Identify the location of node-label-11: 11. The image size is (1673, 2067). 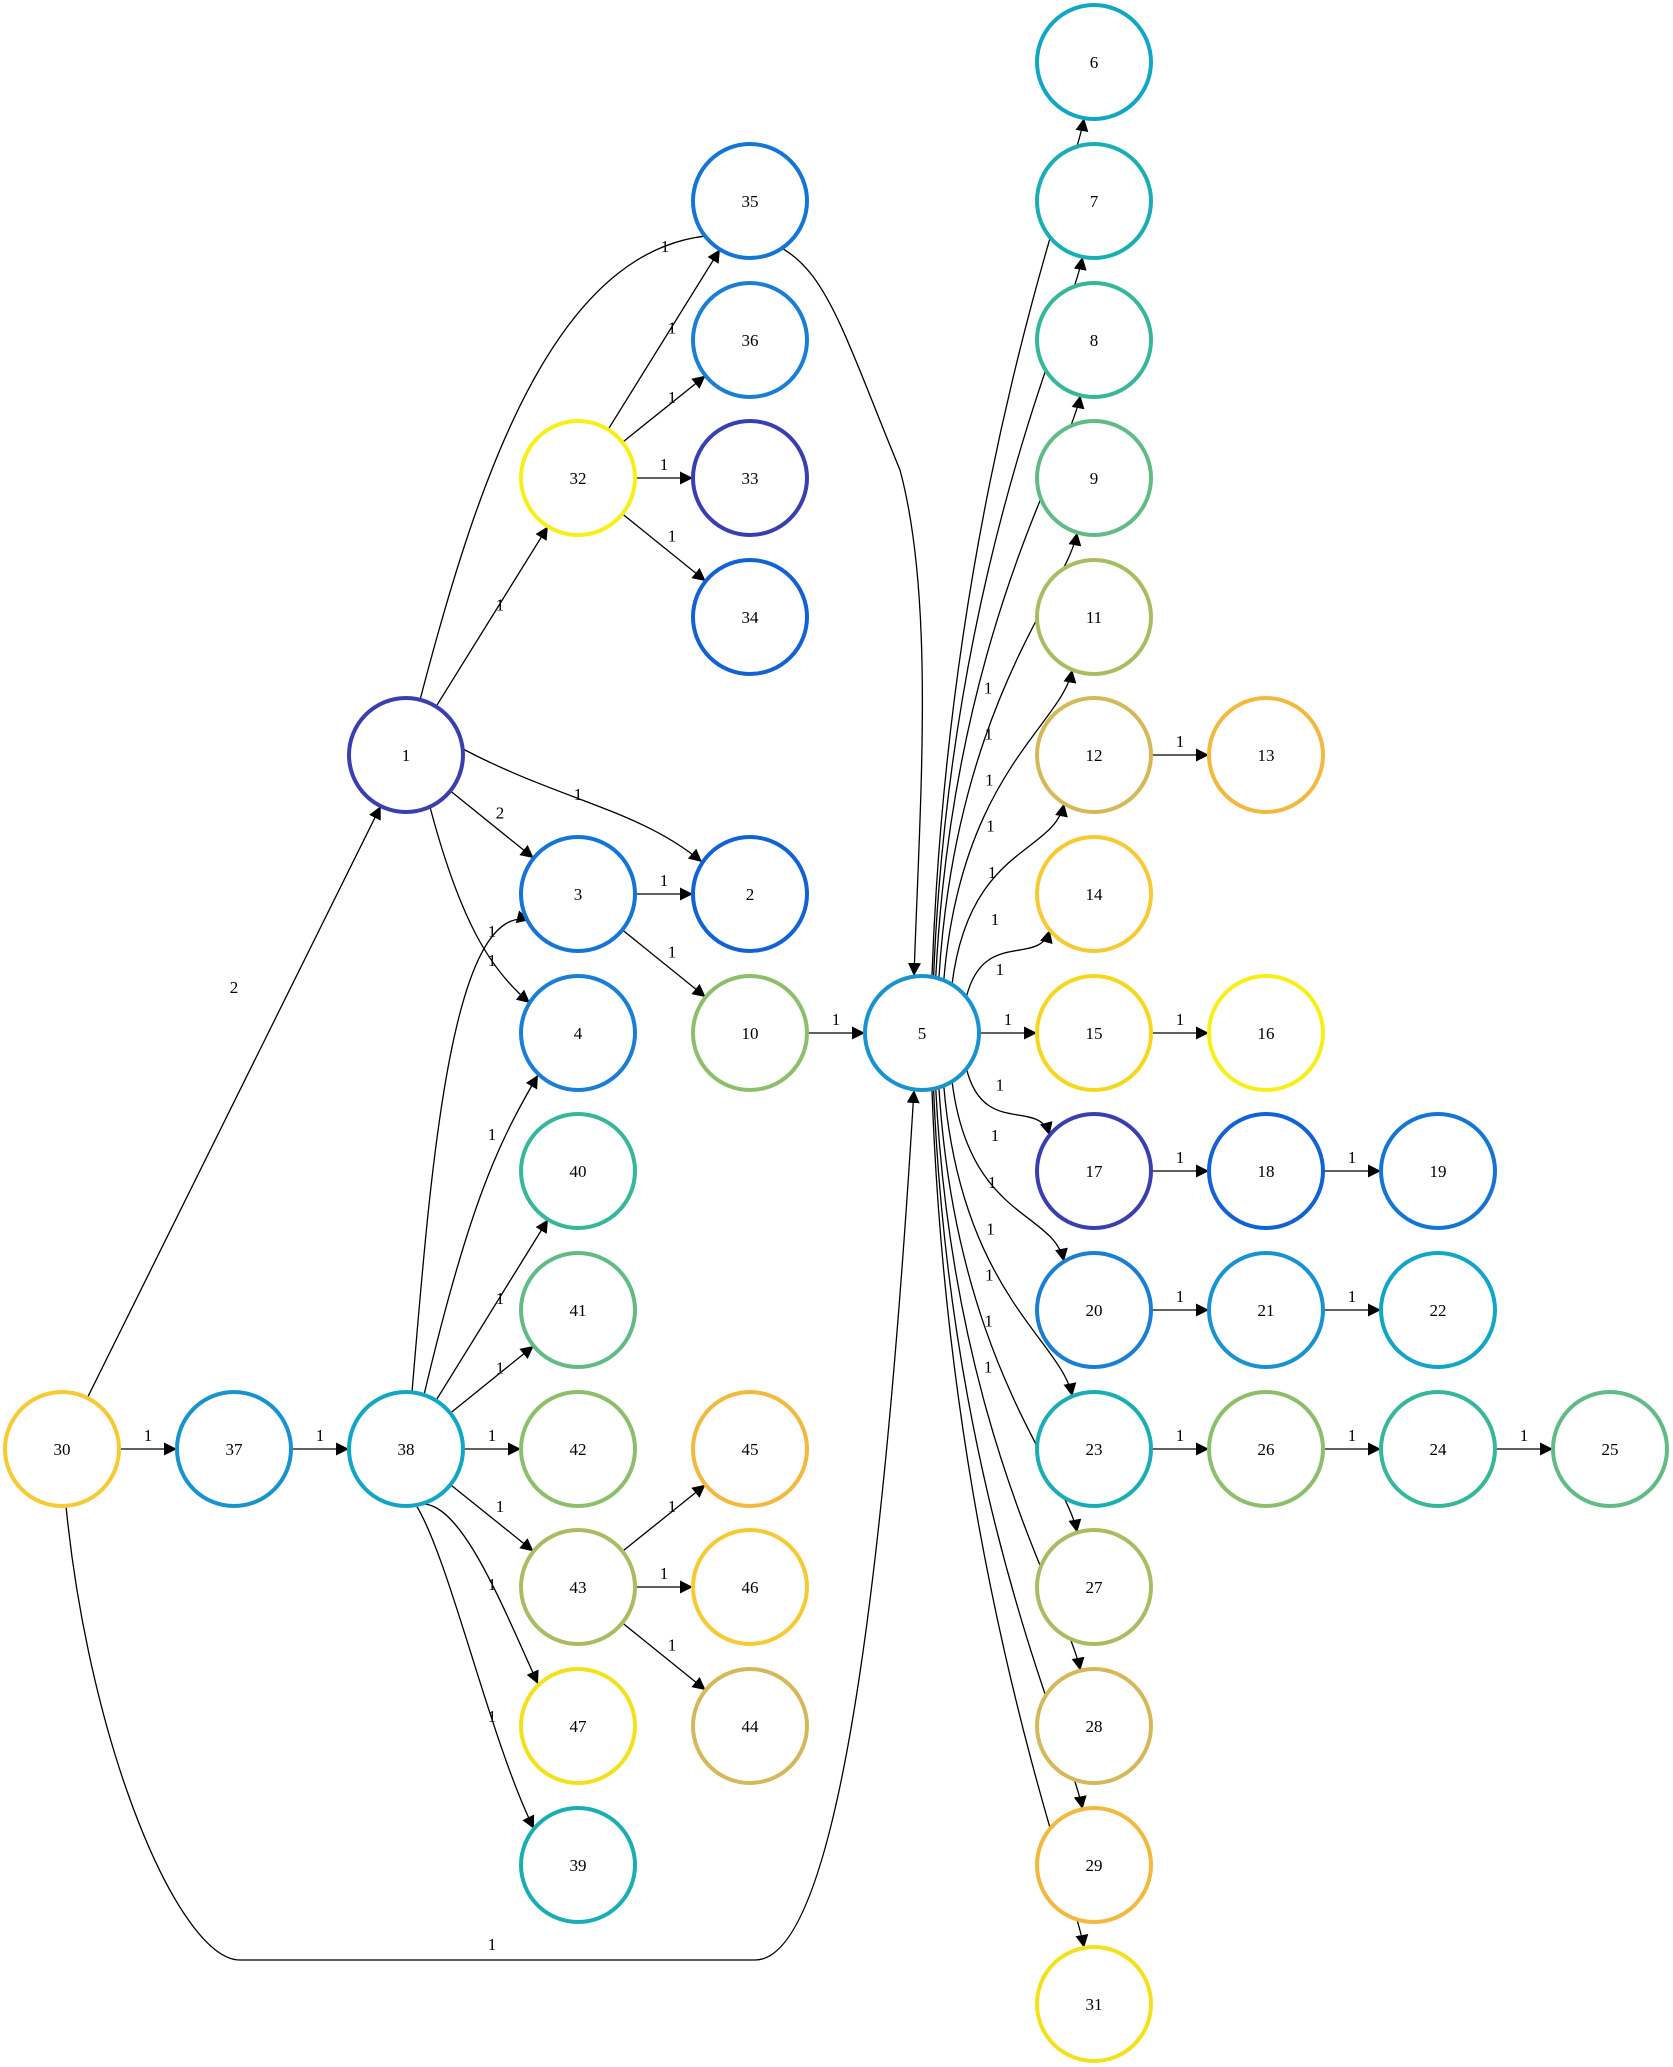
(1094, 617).